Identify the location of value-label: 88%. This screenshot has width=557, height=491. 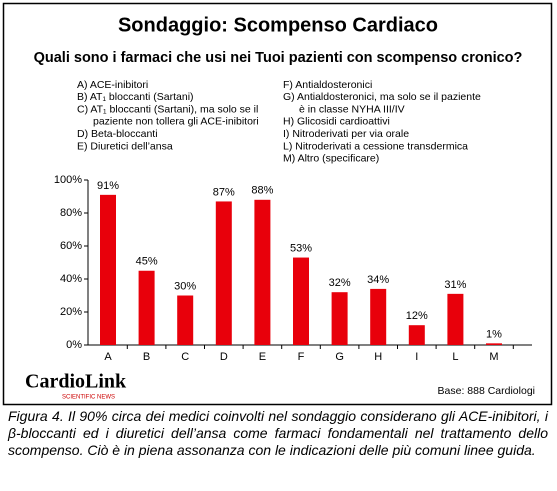
(262, 191).